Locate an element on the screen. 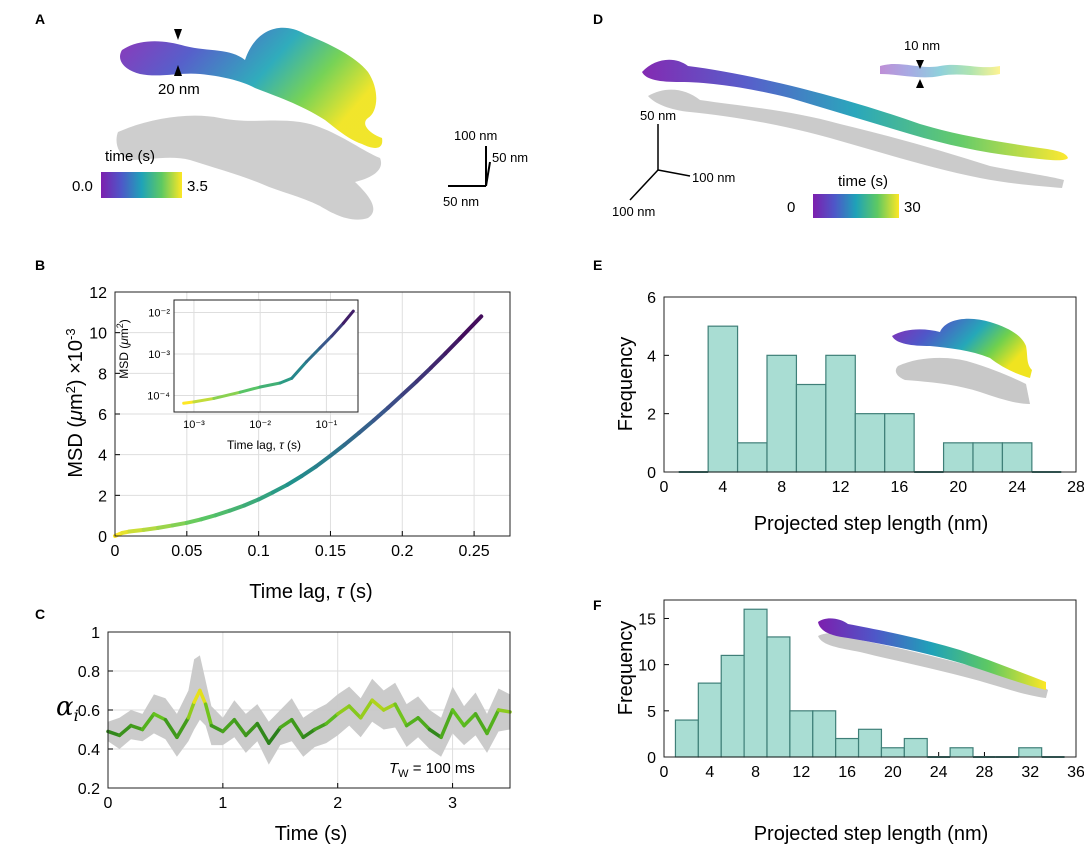 This screenshot has width=1084, height=854. annotation-c-main: T is located at coordinates (394, 768).